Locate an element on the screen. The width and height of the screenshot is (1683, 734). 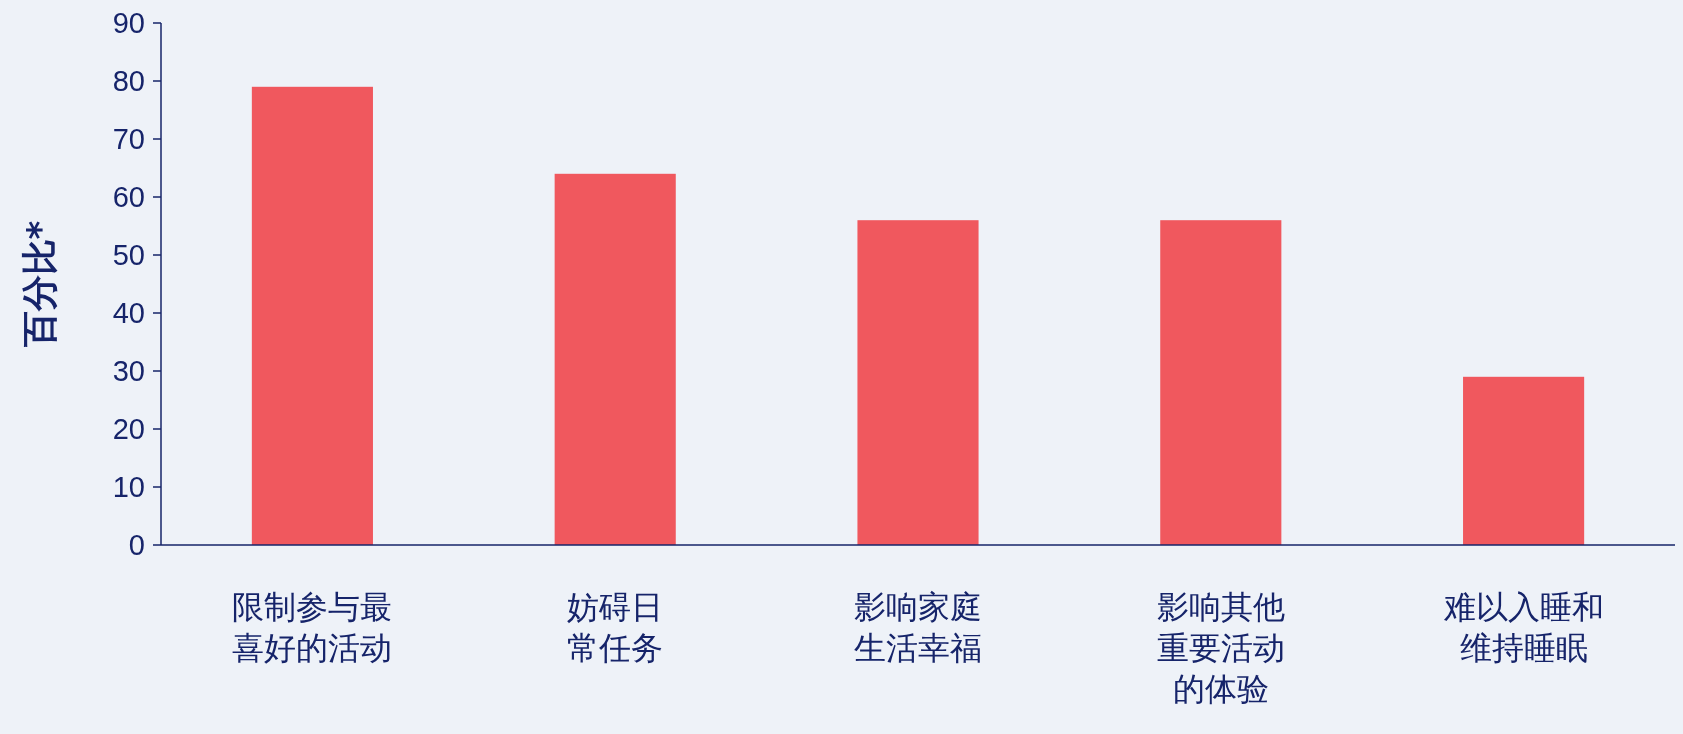
y-tick-label: 10 is located at coordinates (128, 487).